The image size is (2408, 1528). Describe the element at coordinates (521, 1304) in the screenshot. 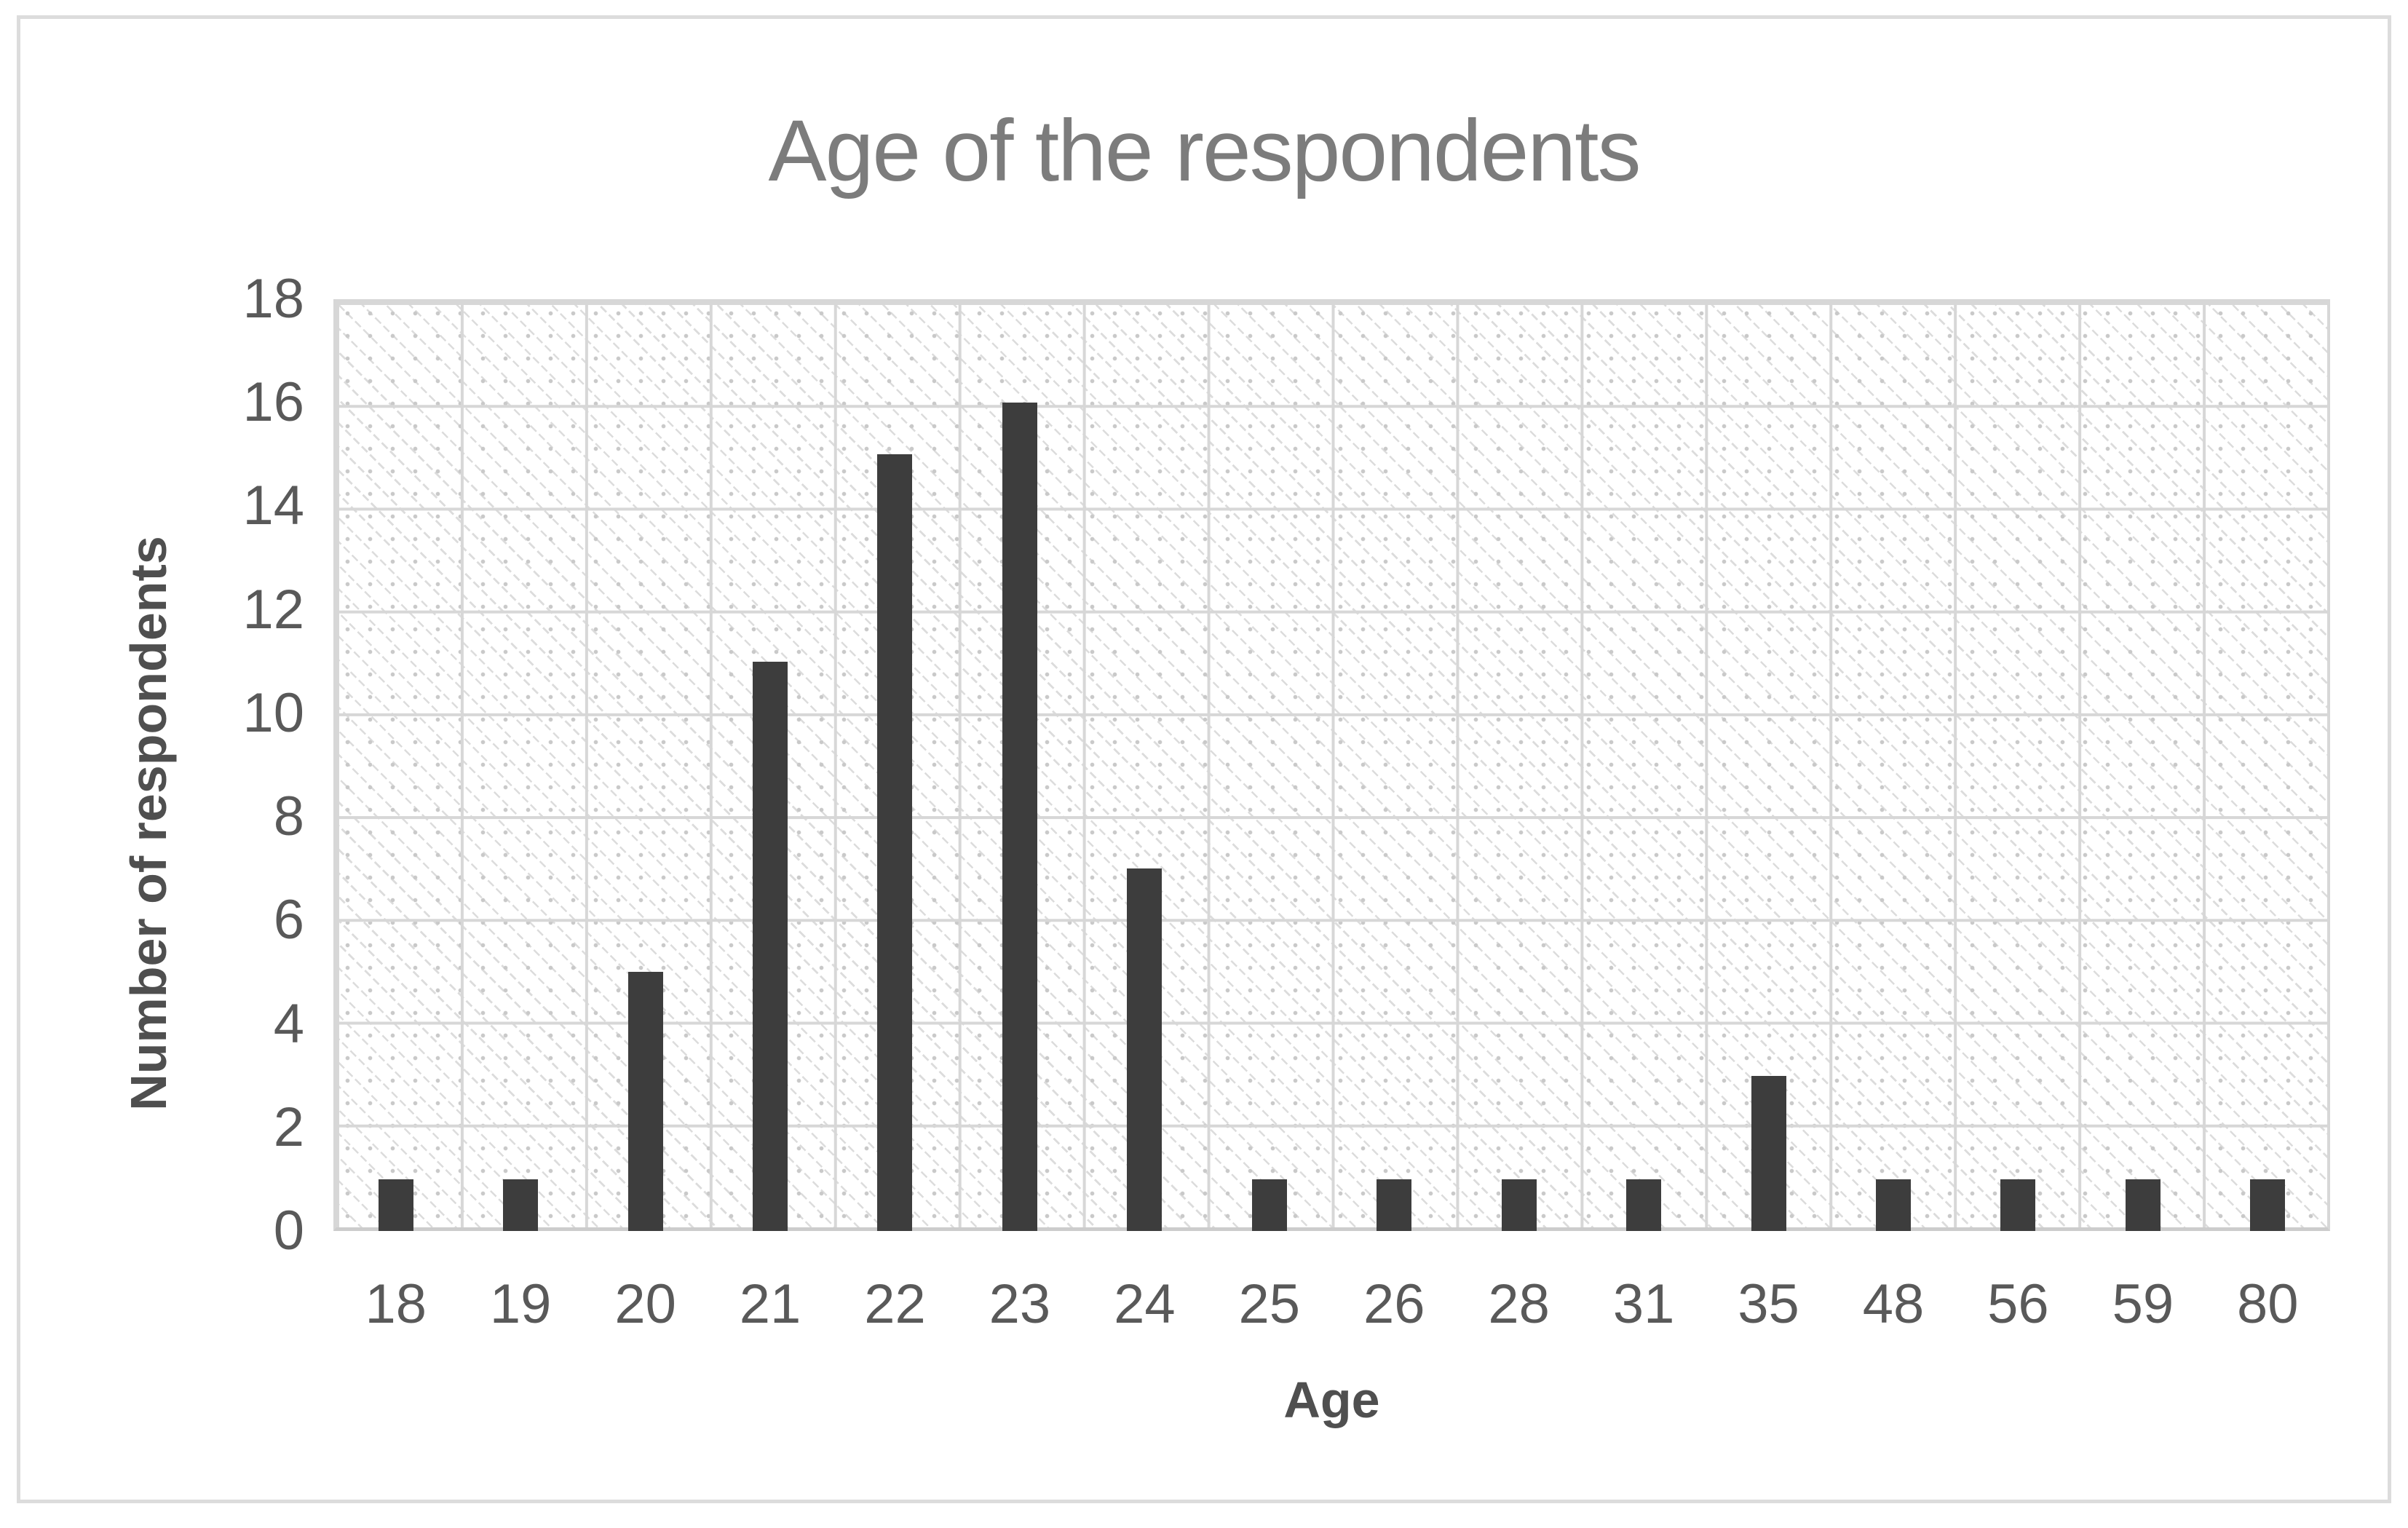

I see `x-tick-label: 19` at that location.